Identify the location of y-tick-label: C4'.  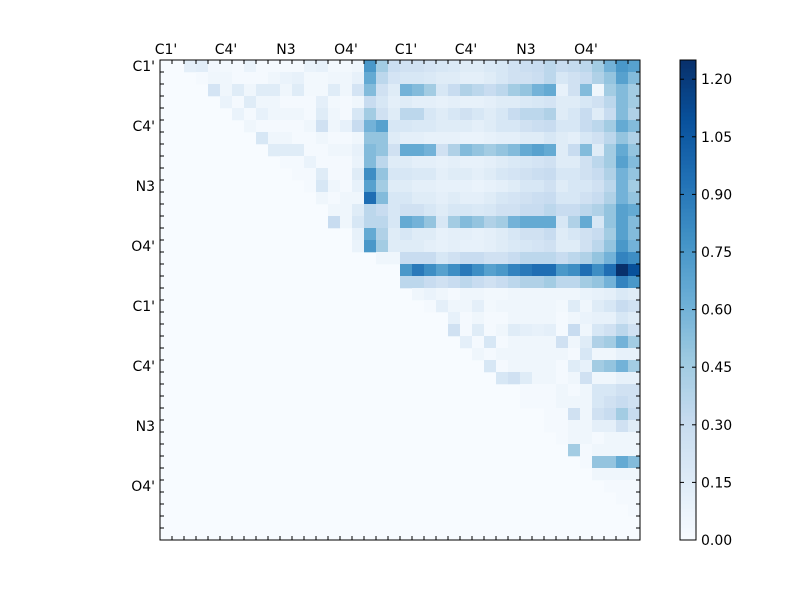
(143, 367).